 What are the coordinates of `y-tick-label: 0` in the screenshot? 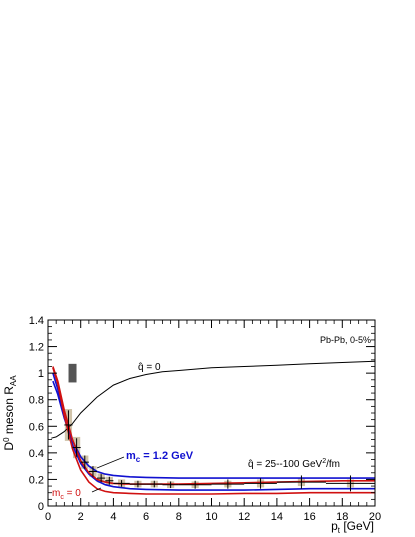 It's located at (41, 507).